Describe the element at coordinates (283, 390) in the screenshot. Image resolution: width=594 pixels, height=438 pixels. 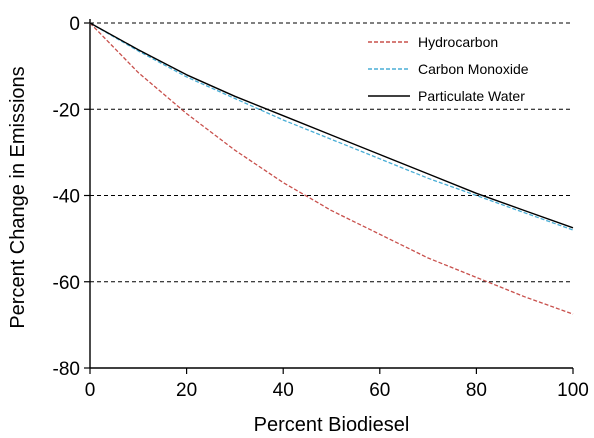
I see `x-tick-label: 40` at that location.